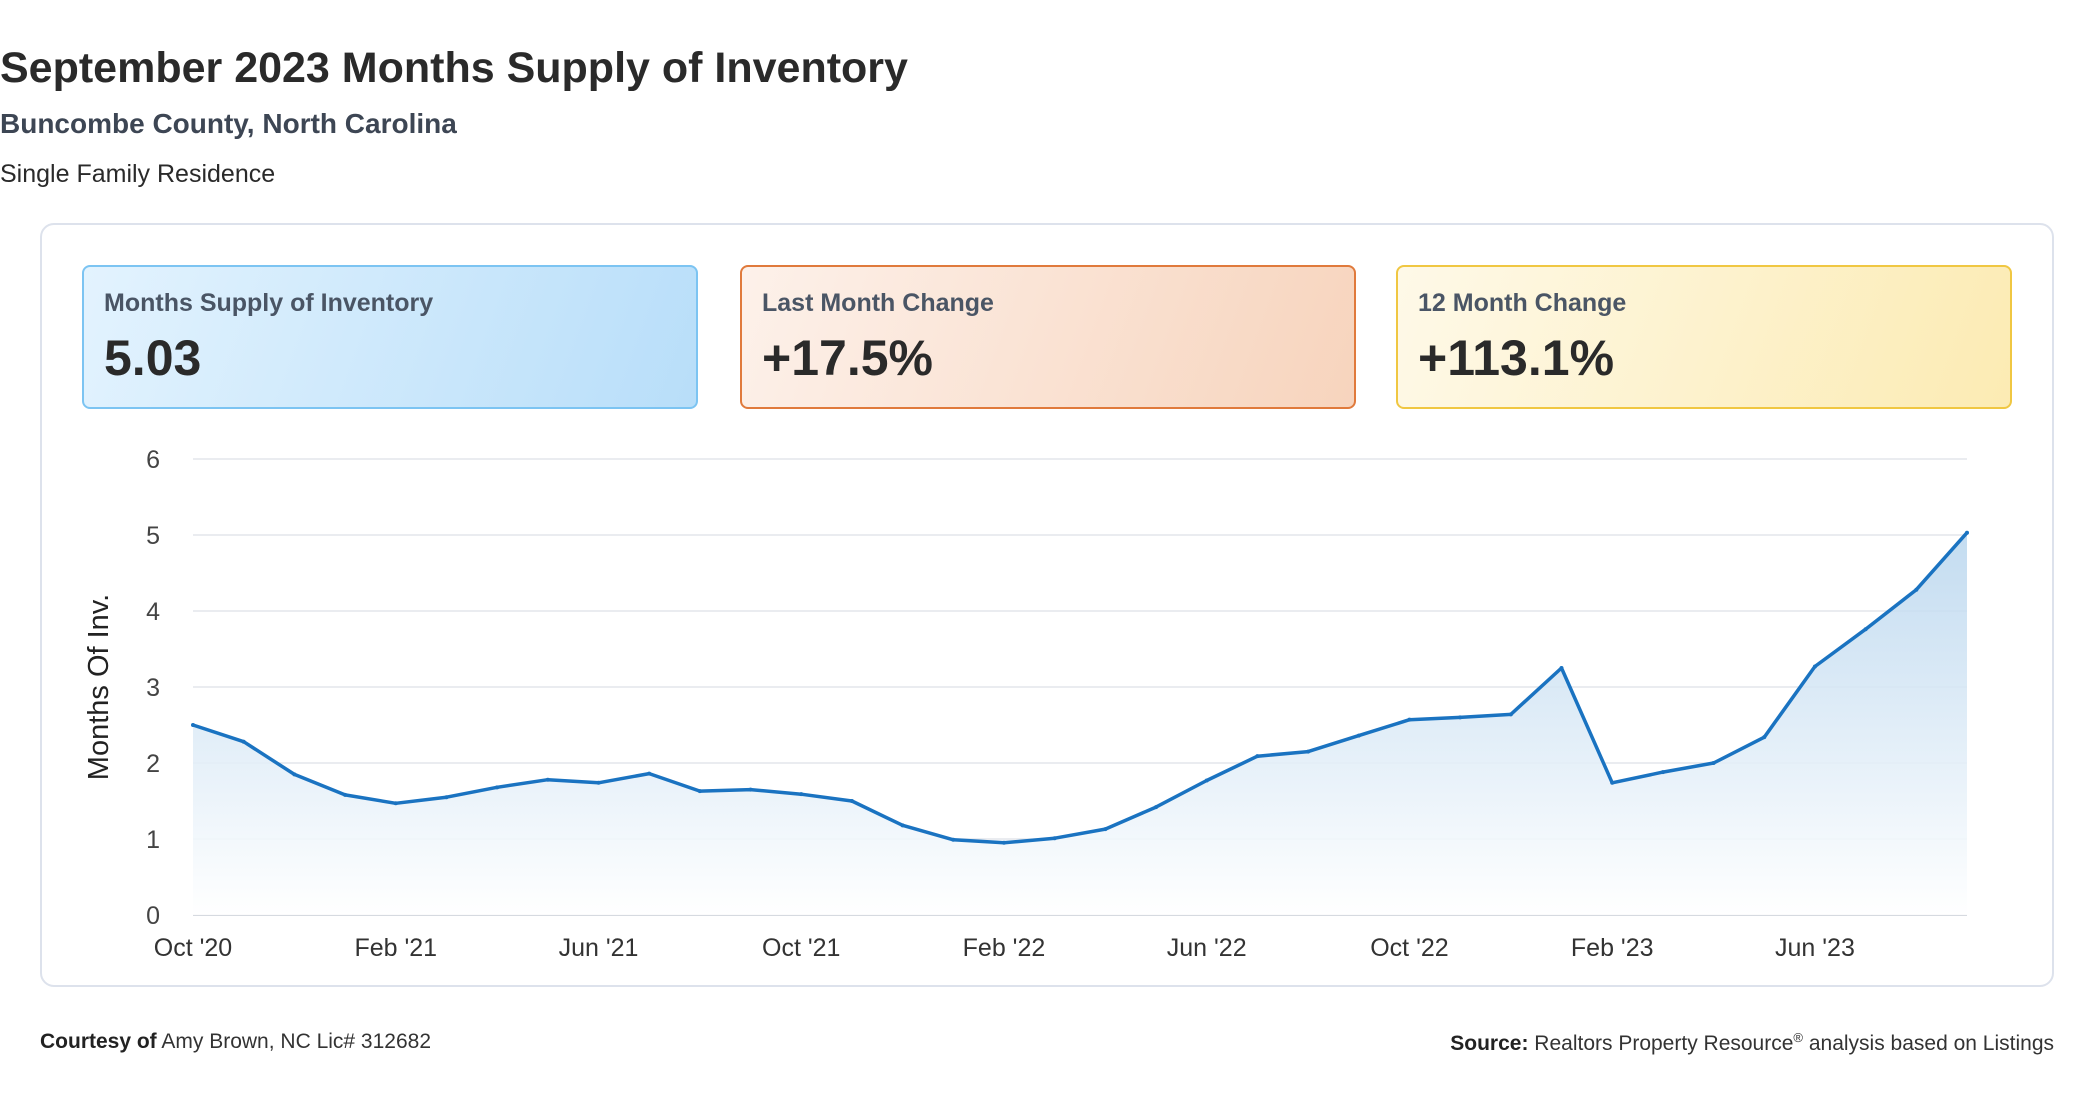 This screenshot has height=1100, width=2096. What do you see at coordinates (878, 303) in the screenshot?
I see `last-month-change-label: Last Month Change` at bounding box center [878, 303].